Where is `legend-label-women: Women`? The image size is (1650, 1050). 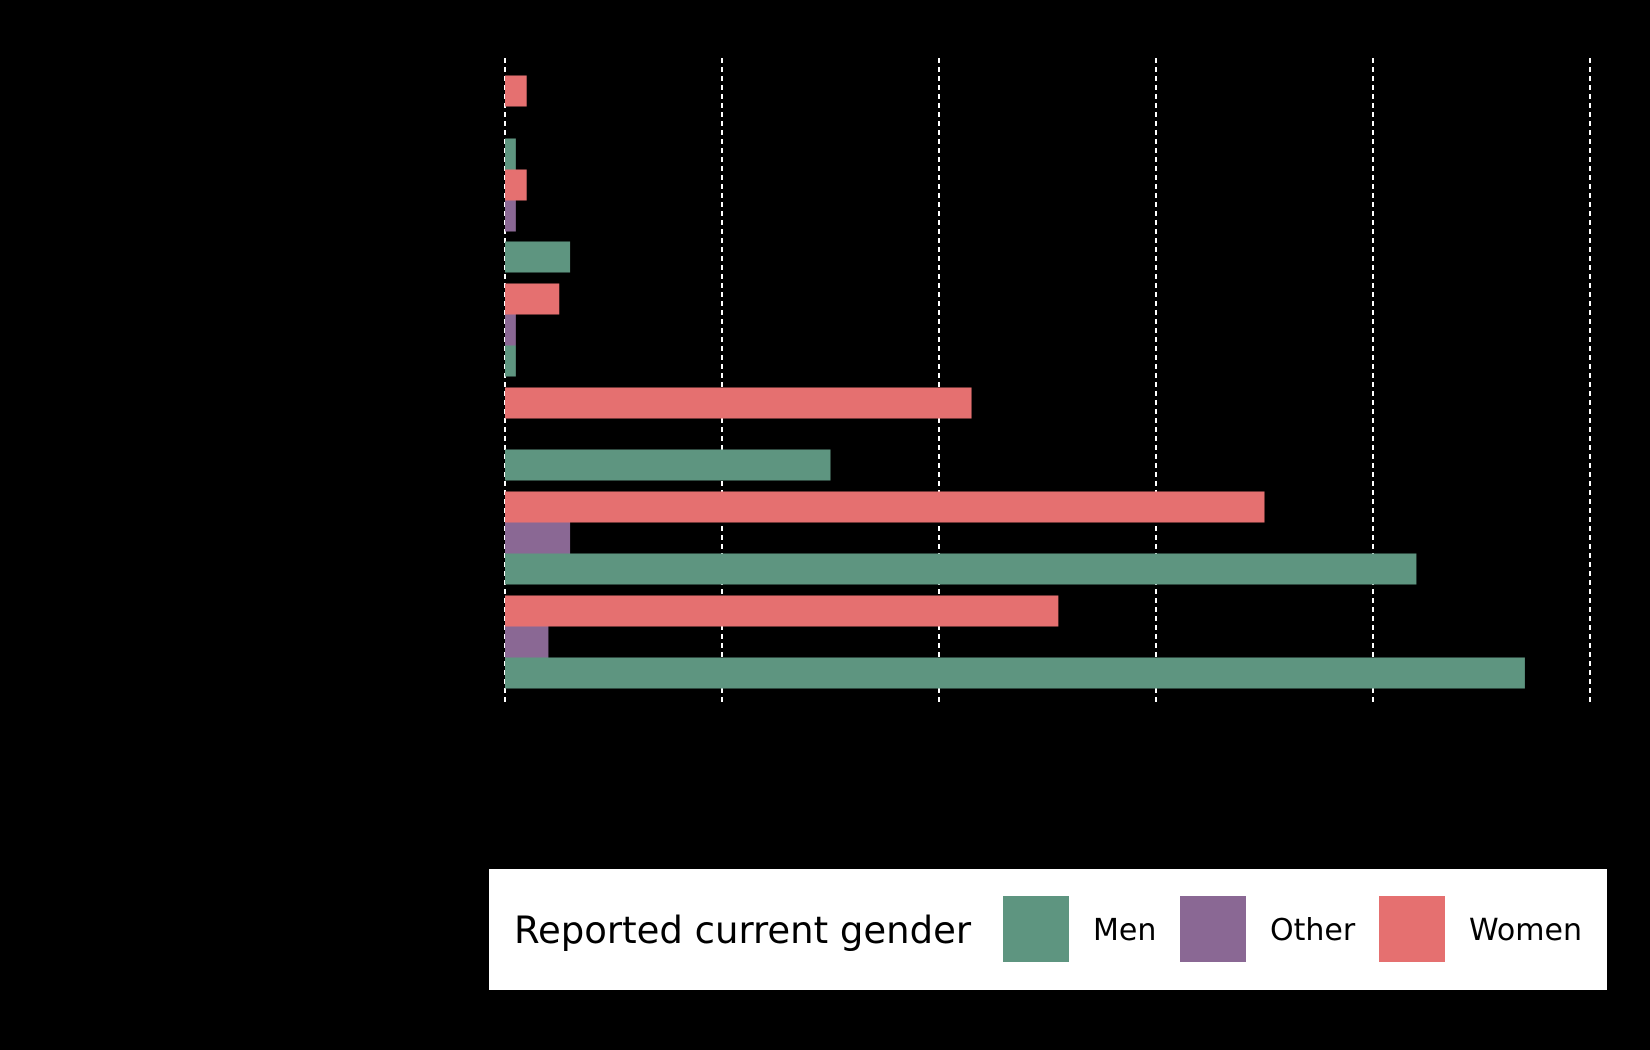
legend-label-women: Women is located at coordinates (1525, 930).